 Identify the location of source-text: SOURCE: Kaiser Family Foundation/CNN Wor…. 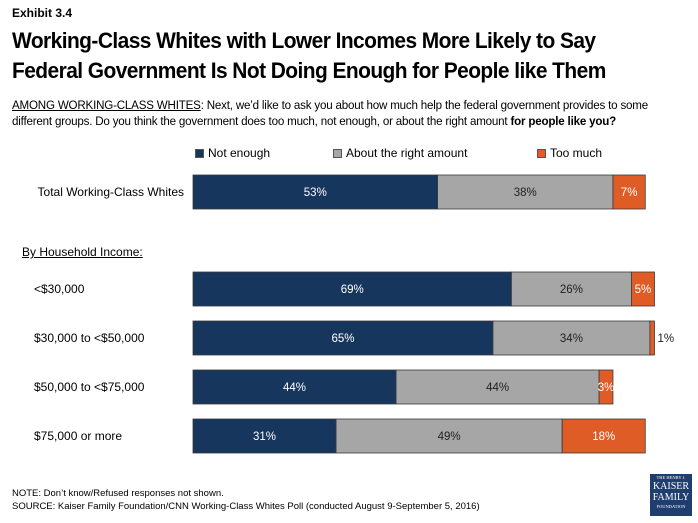
(246, 506).